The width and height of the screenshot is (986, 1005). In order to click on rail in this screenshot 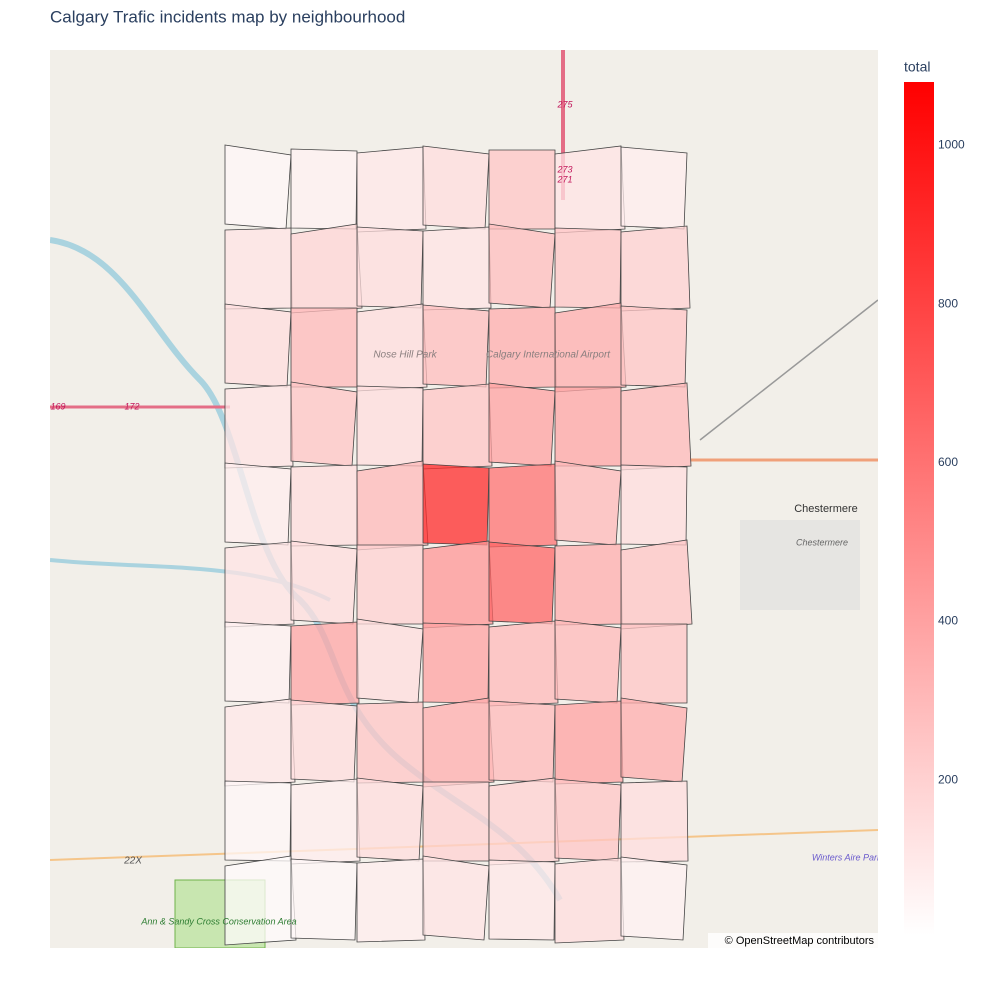, I will do `click(788, 370)`.